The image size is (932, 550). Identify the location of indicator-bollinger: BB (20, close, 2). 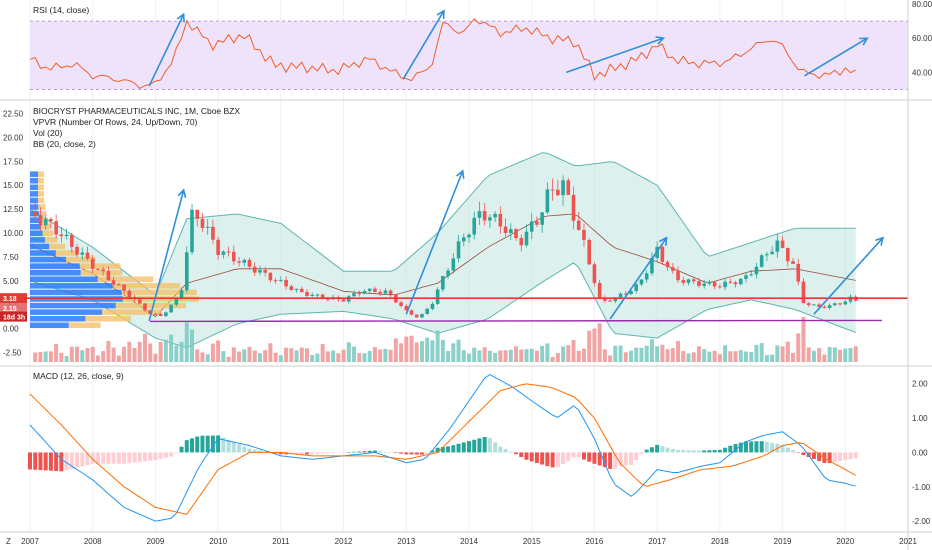
(64, 144).